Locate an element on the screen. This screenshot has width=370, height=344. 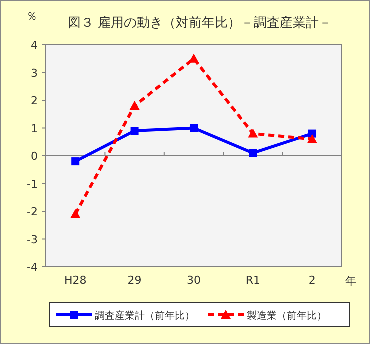
y-tick-label: -4 is located at coordinates (32, 267).